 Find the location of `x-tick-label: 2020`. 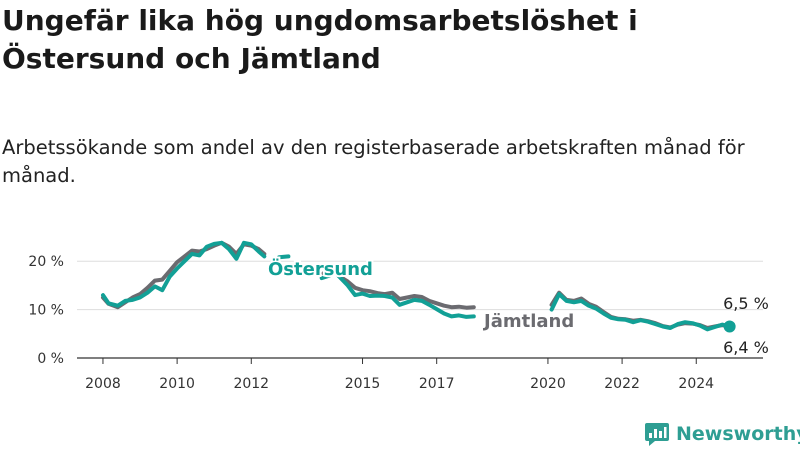

x-tick-label: 2020 is located at coordinates (548, 384).